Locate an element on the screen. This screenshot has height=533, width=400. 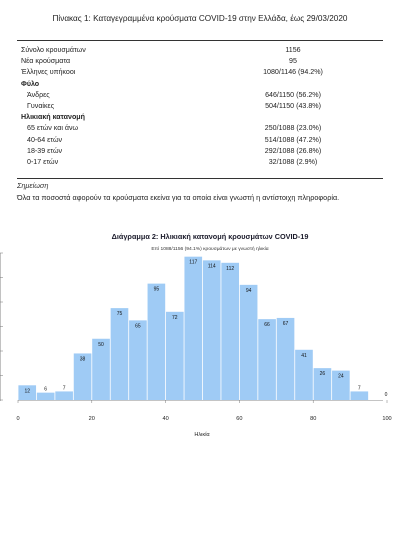
bar-value-label: 50 is located at coordinates (101, 345).